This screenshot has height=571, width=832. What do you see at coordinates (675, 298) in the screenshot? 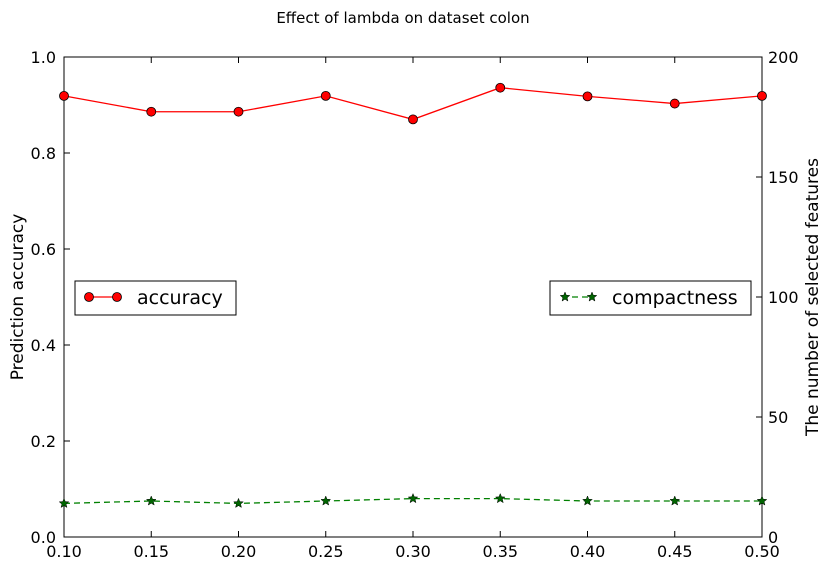
I see `legend-compactness-label: compactness` at bounding box center [675, 298].